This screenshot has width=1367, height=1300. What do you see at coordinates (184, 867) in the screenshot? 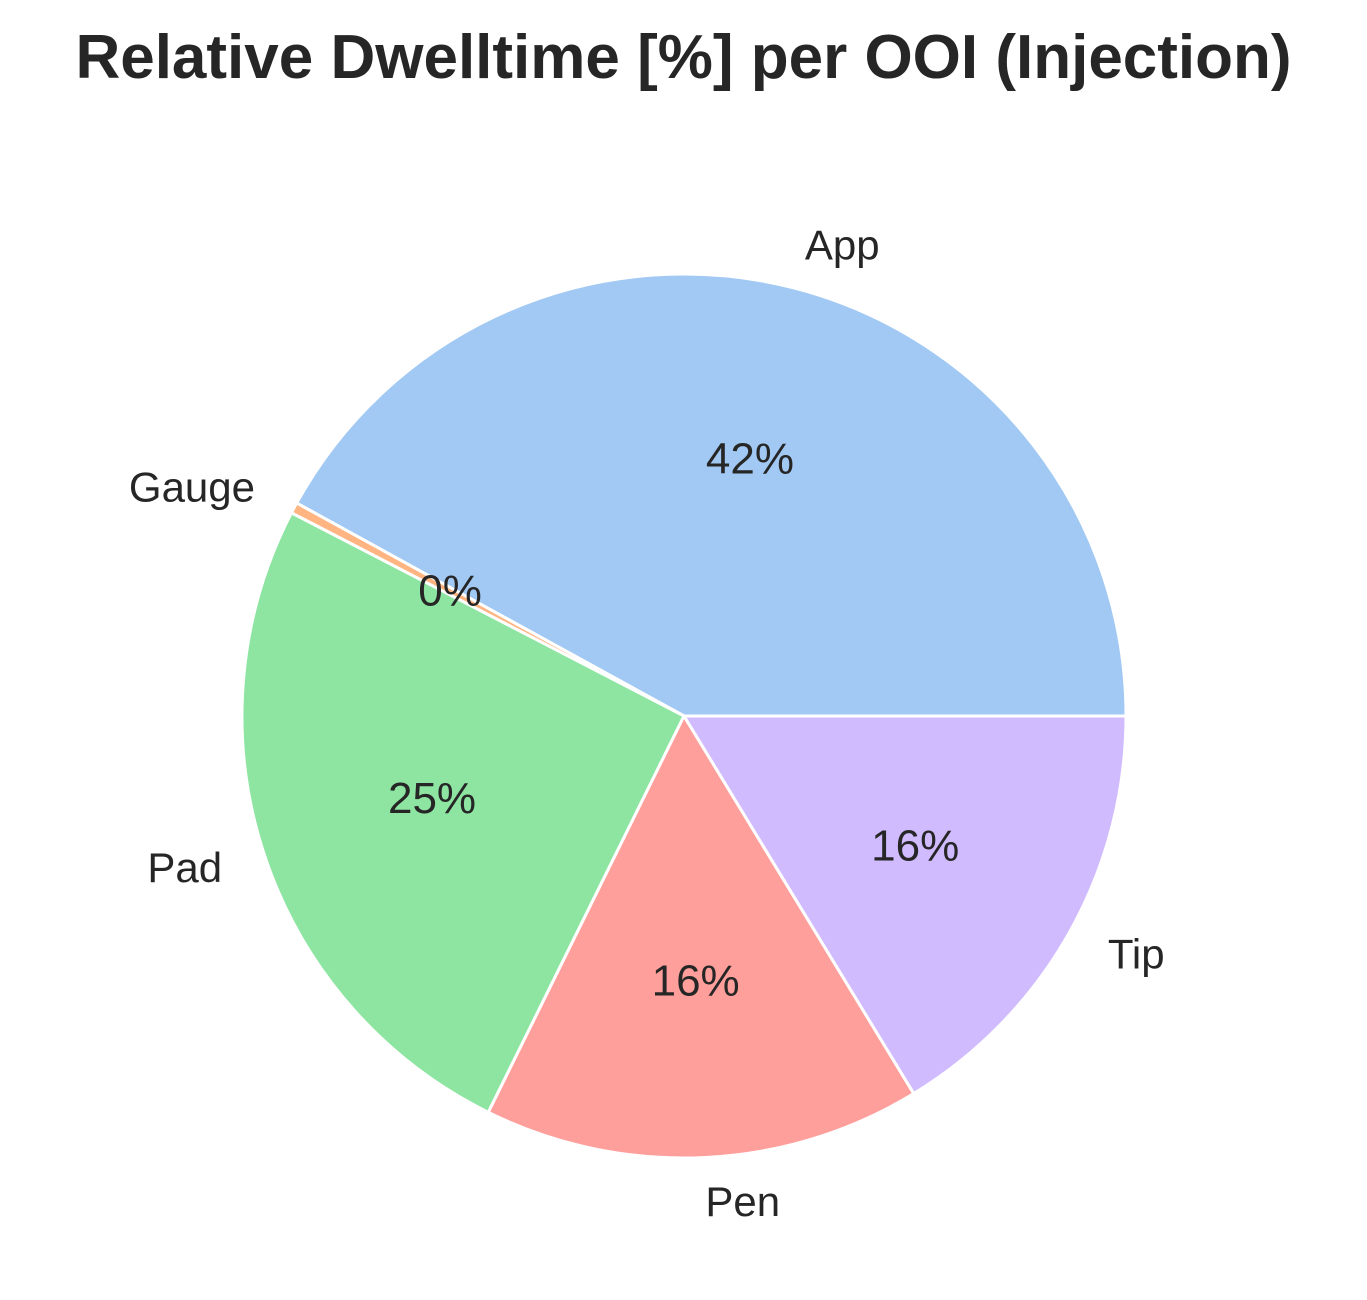
I see `slice-label-pad: Pad` at bounding box center [184, 867].